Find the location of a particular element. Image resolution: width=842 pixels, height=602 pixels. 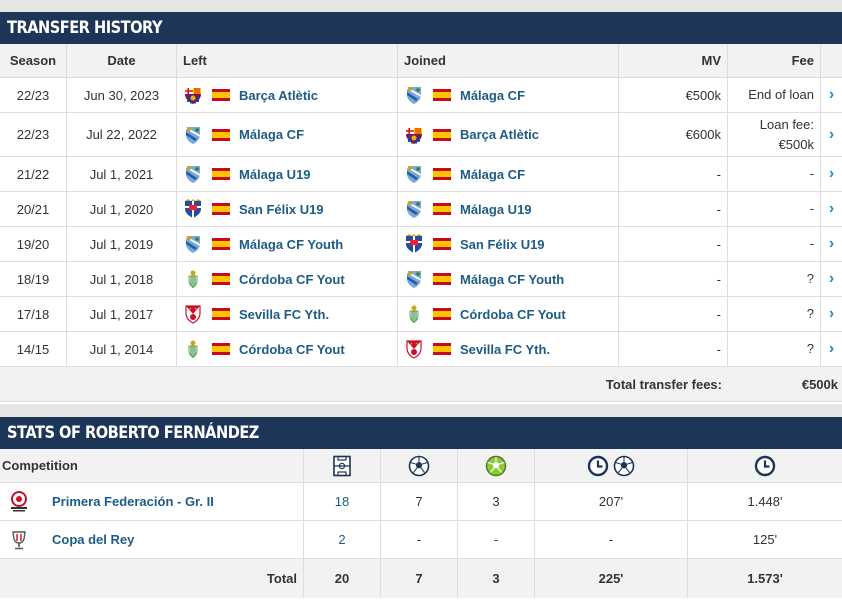

minutes-value: 1.448' is located at coordinates (765, 501).